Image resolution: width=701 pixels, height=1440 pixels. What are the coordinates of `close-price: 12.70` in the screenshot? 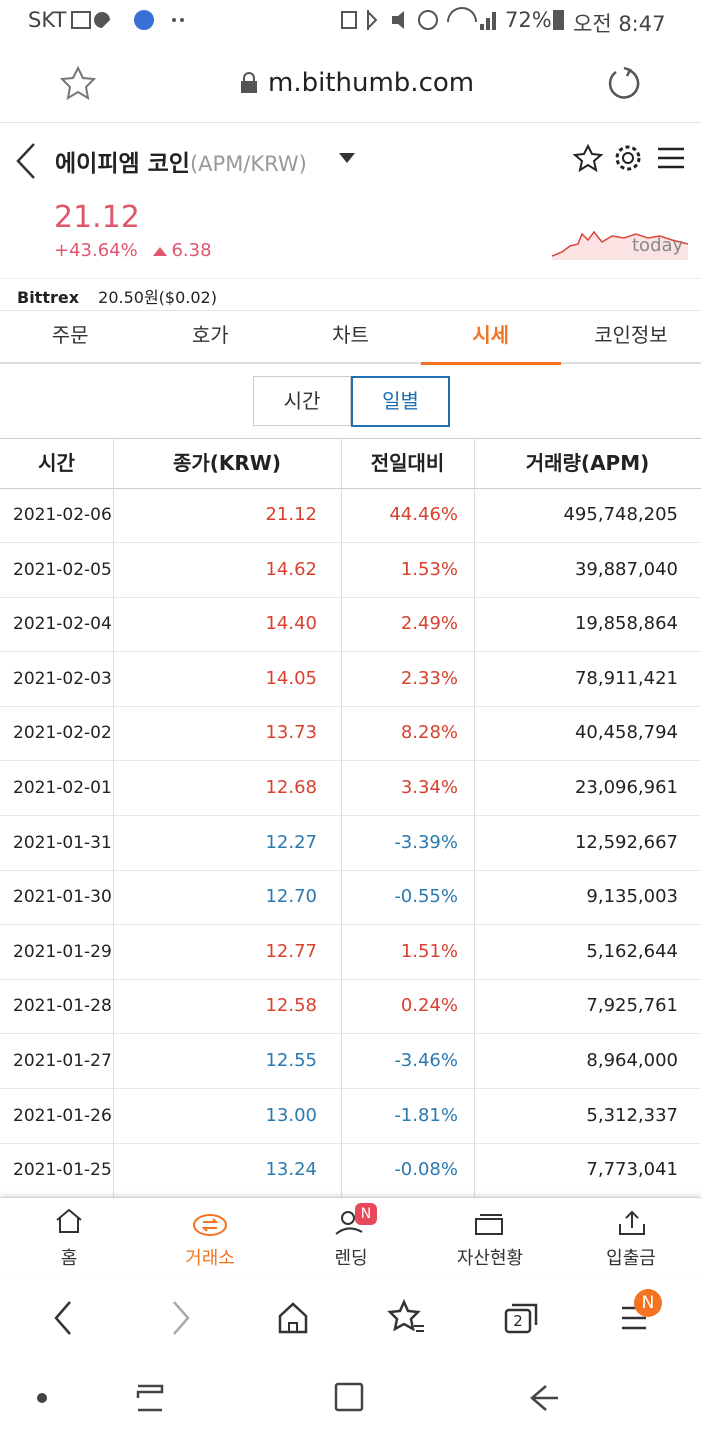 It's located at (291, 897).